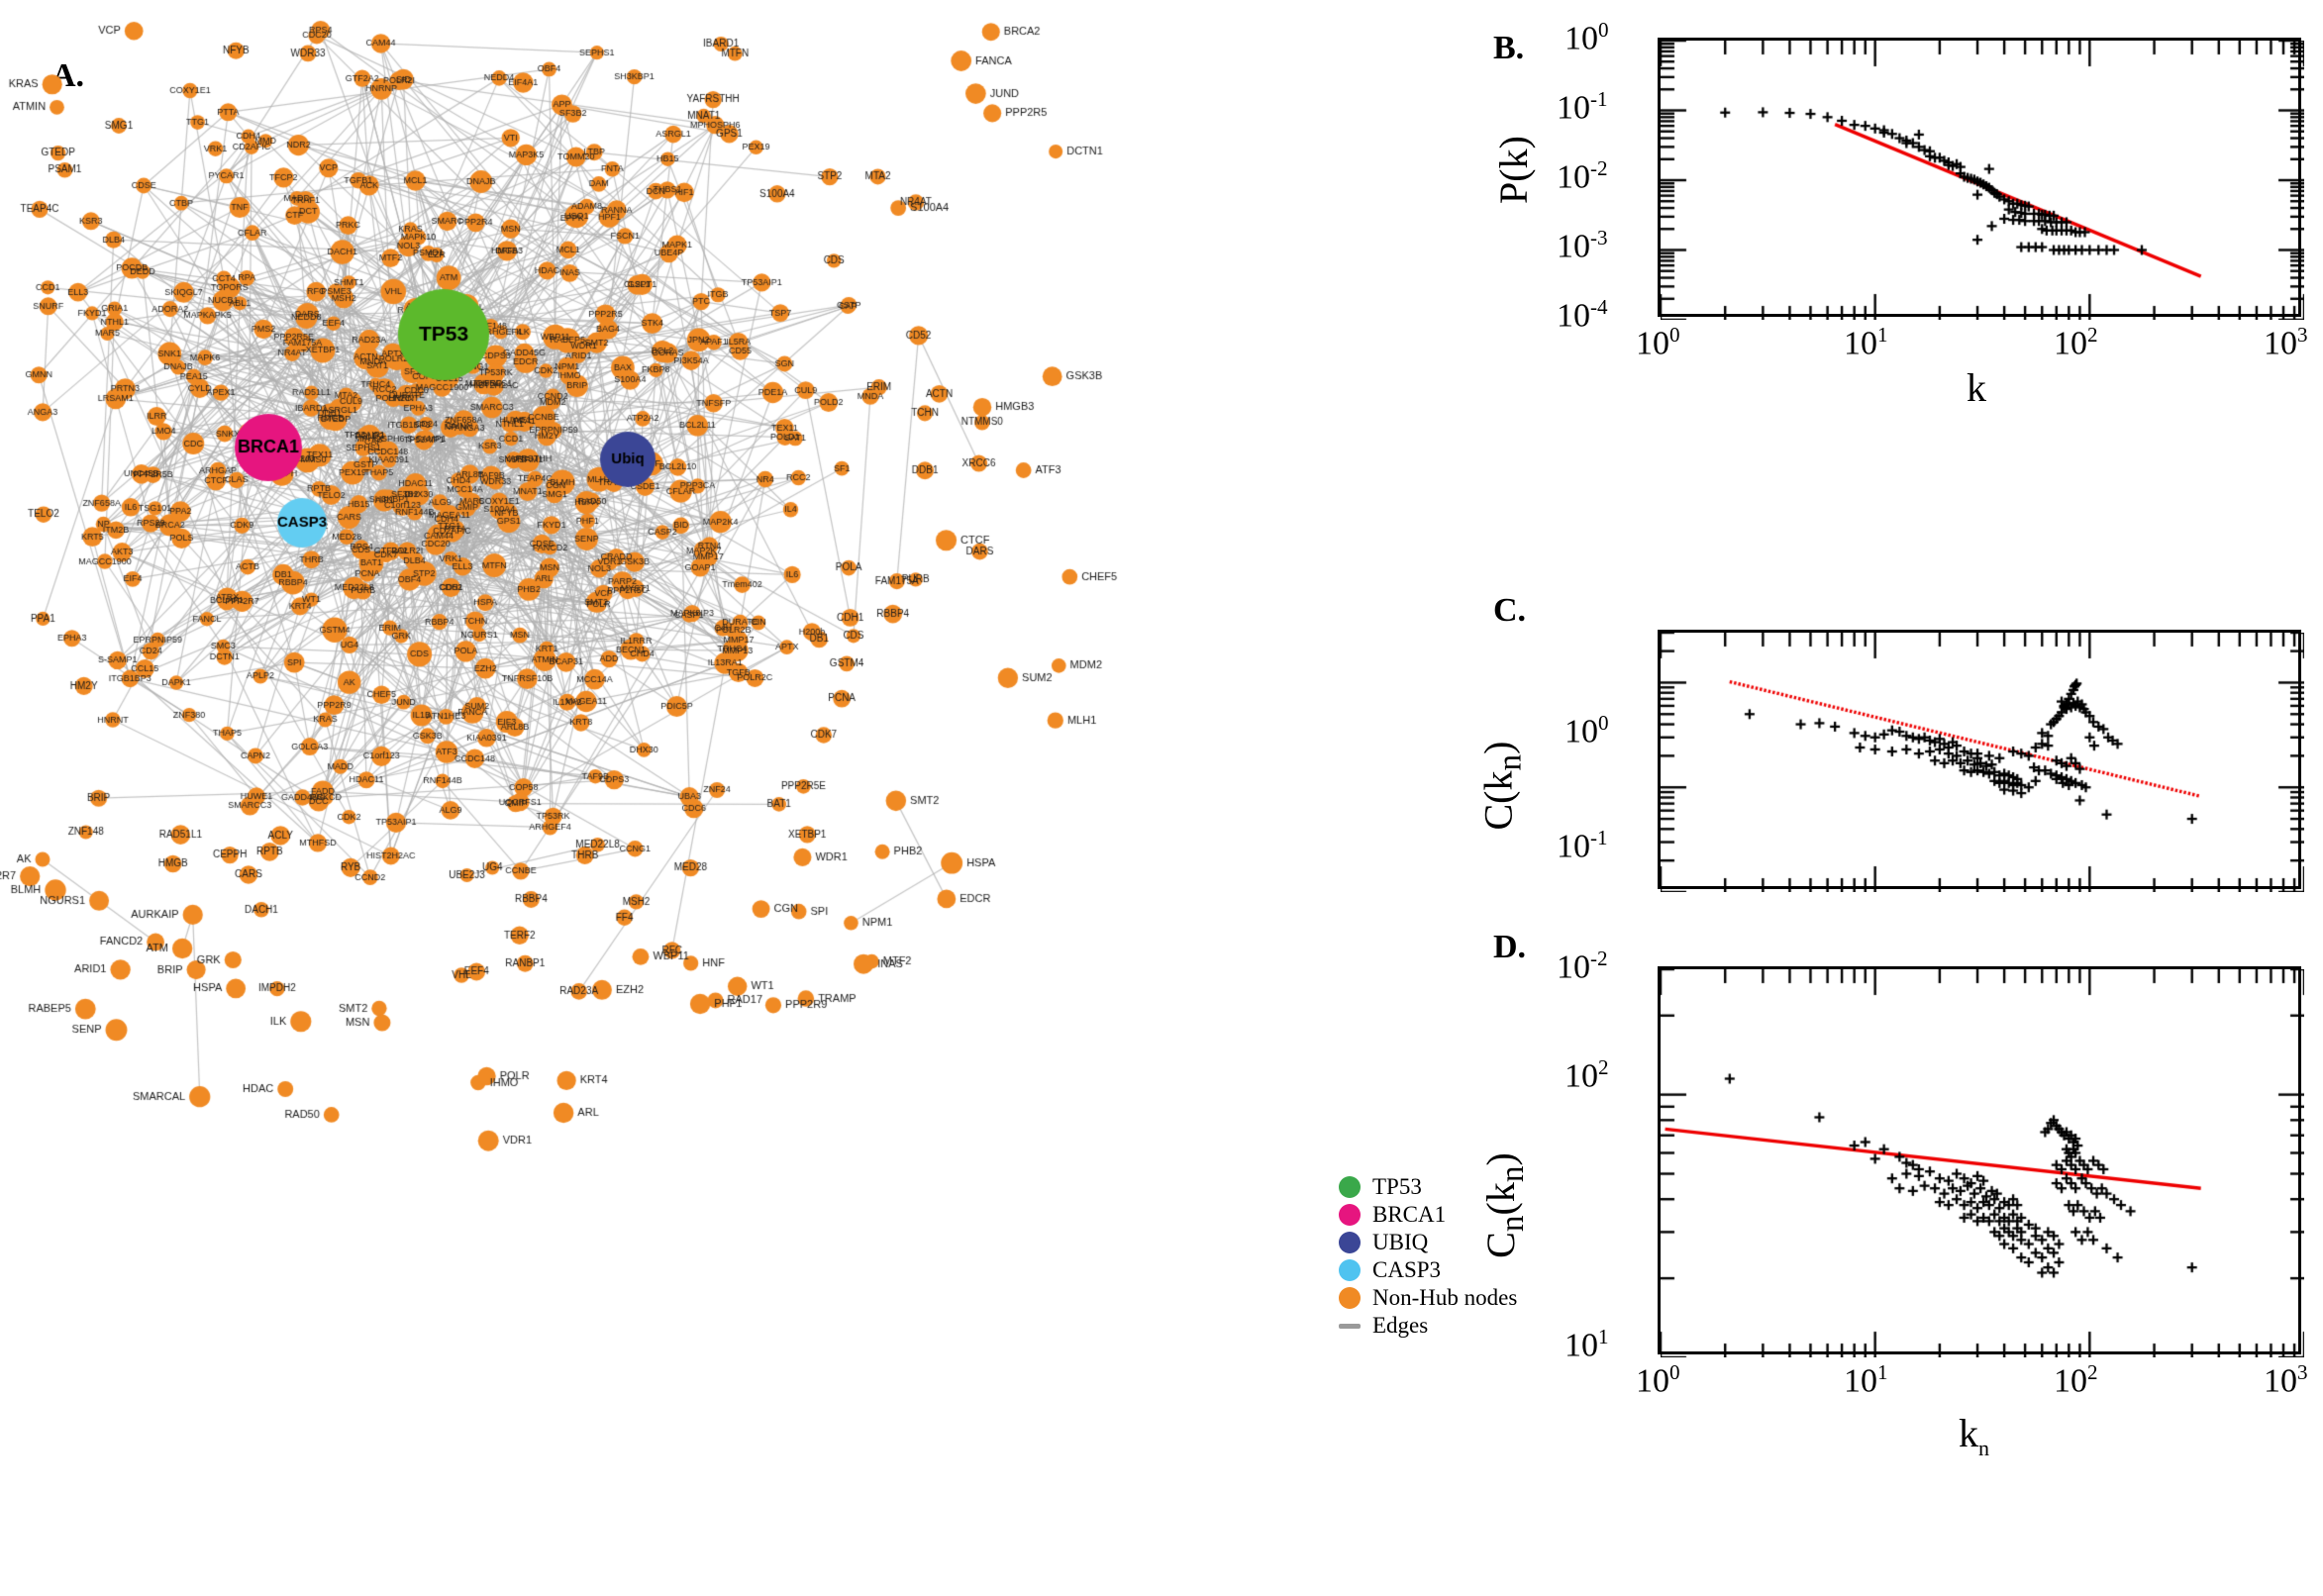 This screenshot has width=2323, height=1596. What do you see at coordinates (1974, 1435) in the screenshot?
I see `panel-d-xlabel: kn` at bounding box center [1974, 1435].